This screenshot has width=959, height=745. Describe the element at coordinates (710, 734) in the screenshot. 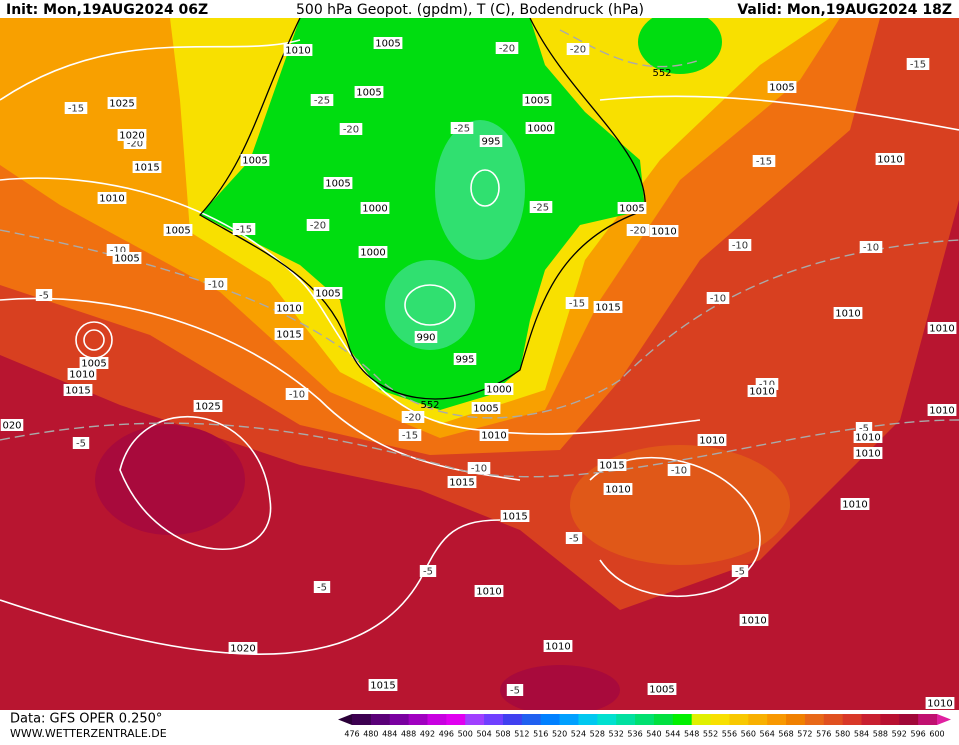

I see `colorbar-tick-label: 552` at that location.